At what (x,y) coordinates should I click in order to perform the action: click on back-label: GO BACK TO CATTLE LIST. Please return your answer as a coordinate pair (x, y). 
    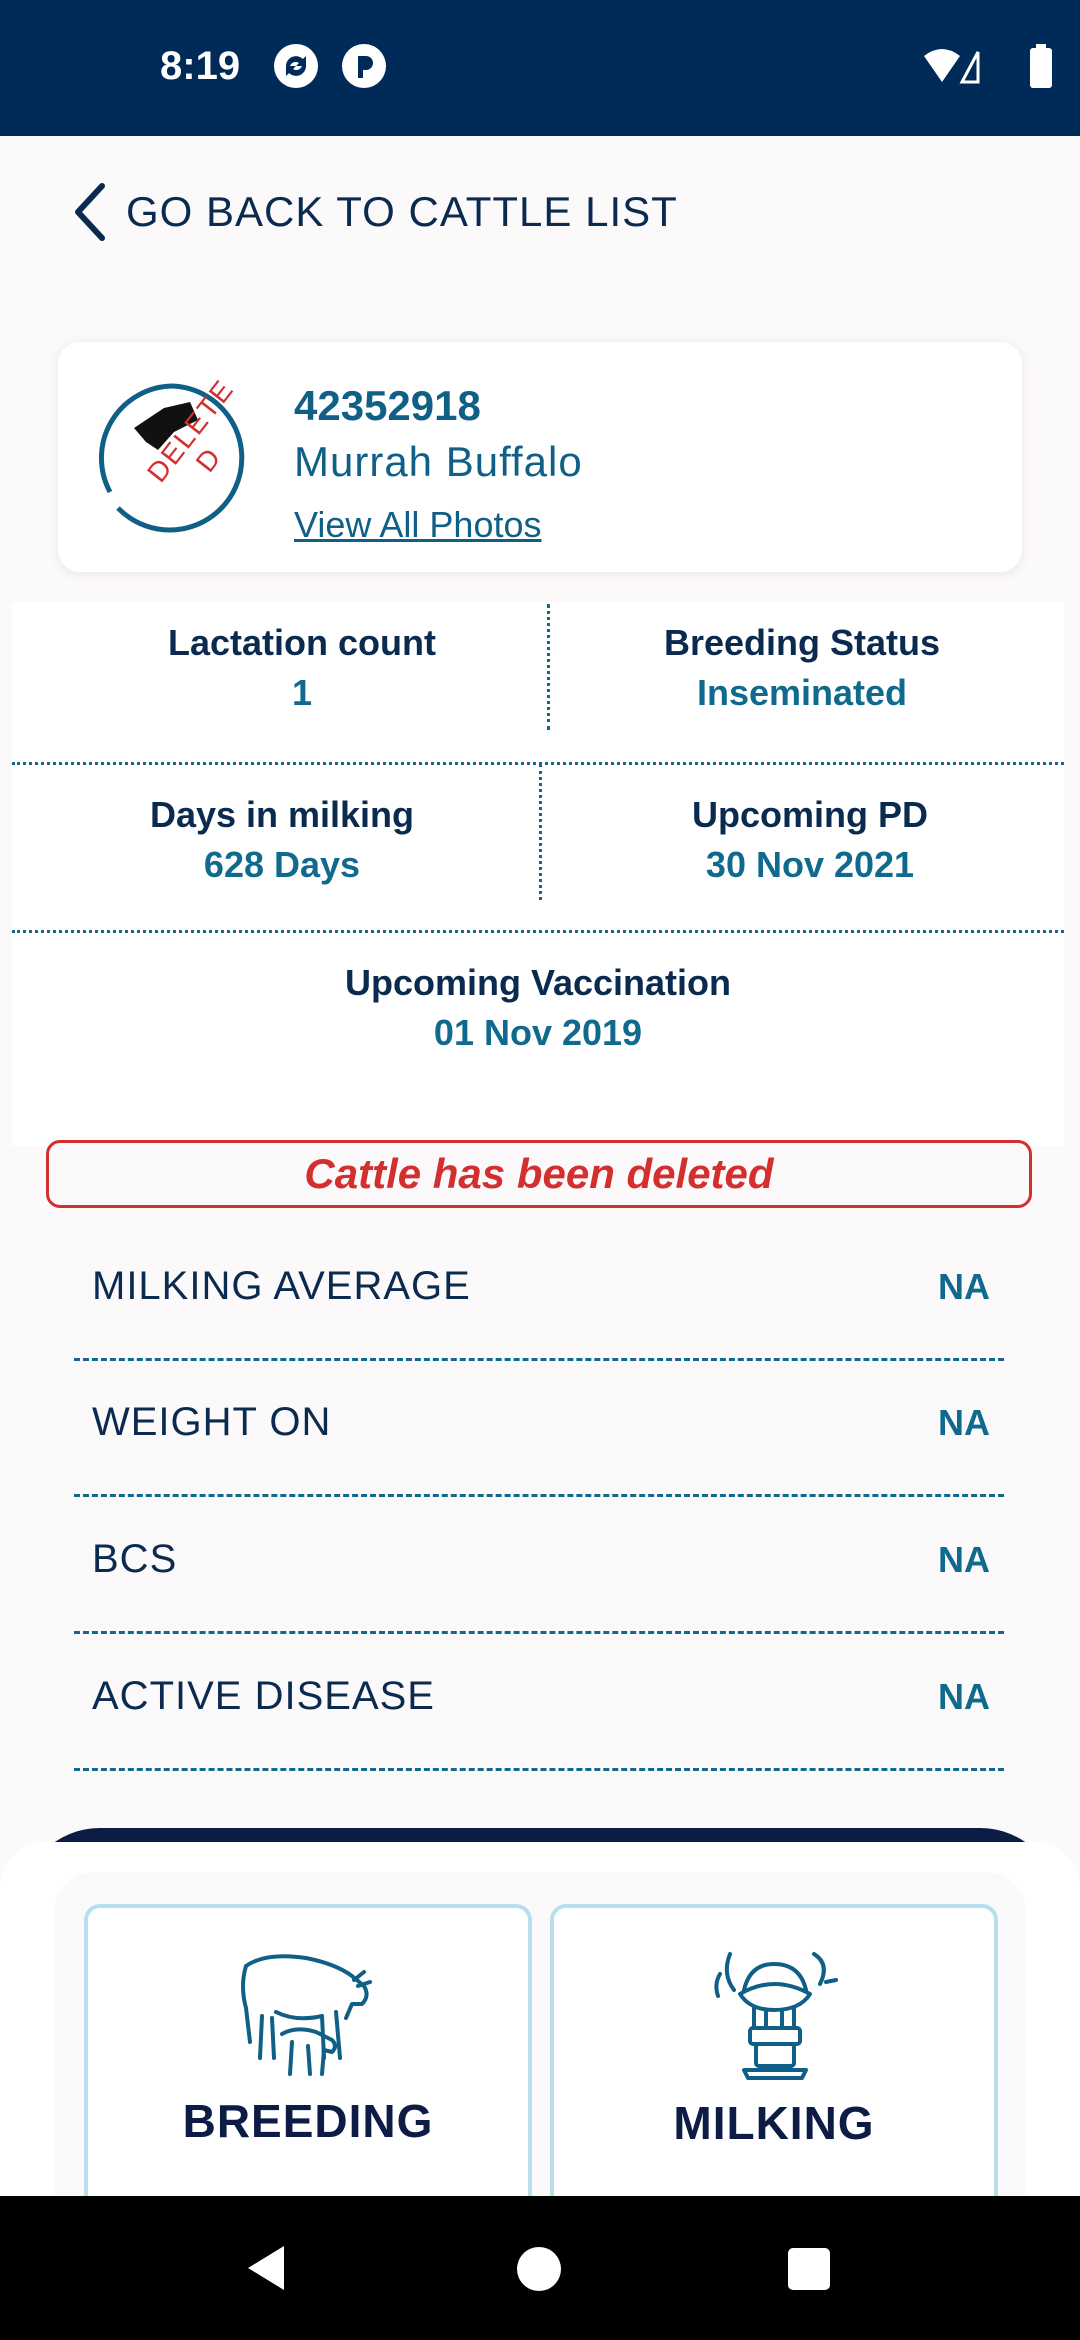
    Looking at the image, I should click on (402, 211).